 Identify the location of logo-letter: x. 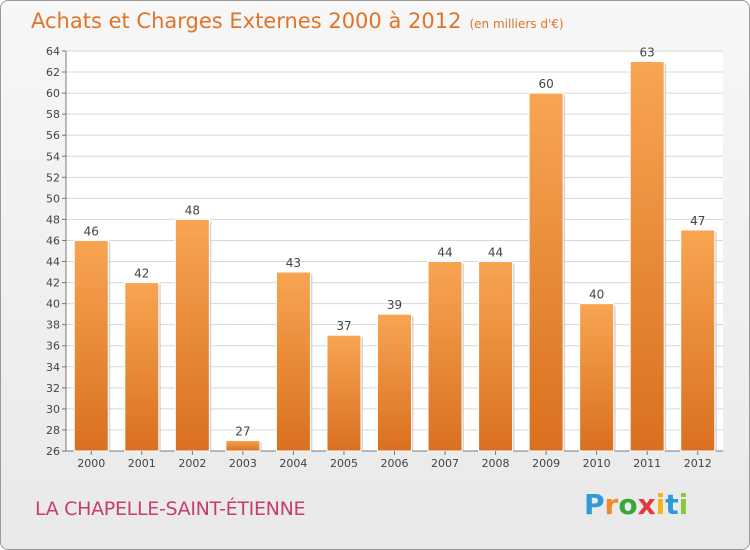
(646, 504).